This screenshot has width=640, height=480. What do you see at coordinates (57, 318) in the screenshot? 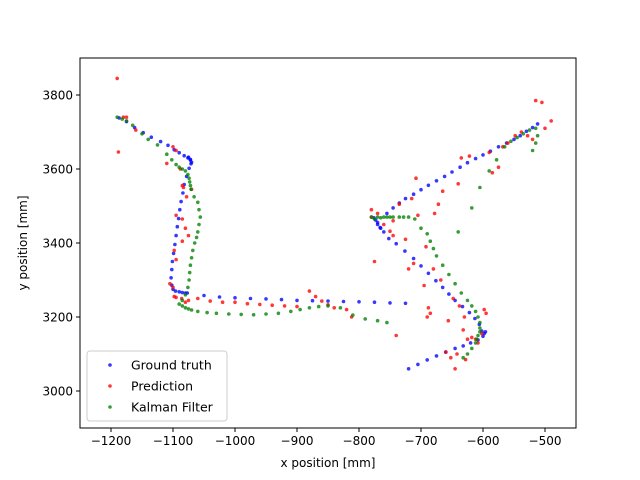
I see `y-tick-label: 3200` at bounding box center [57, 318].